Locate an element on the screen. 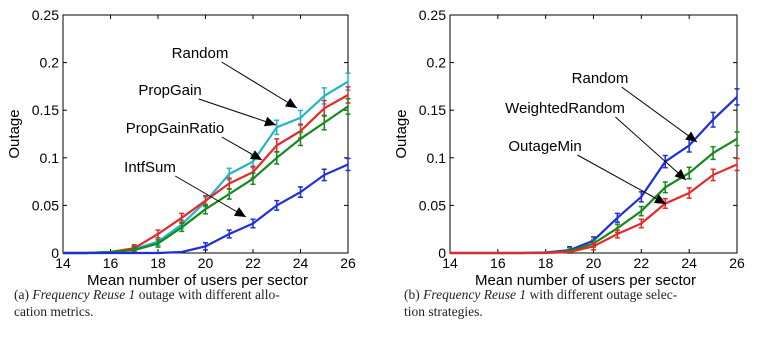 The height and width of the screenshot is (346, 782). ytick-label-b-0: 0 is located at coordinates (442, 253).